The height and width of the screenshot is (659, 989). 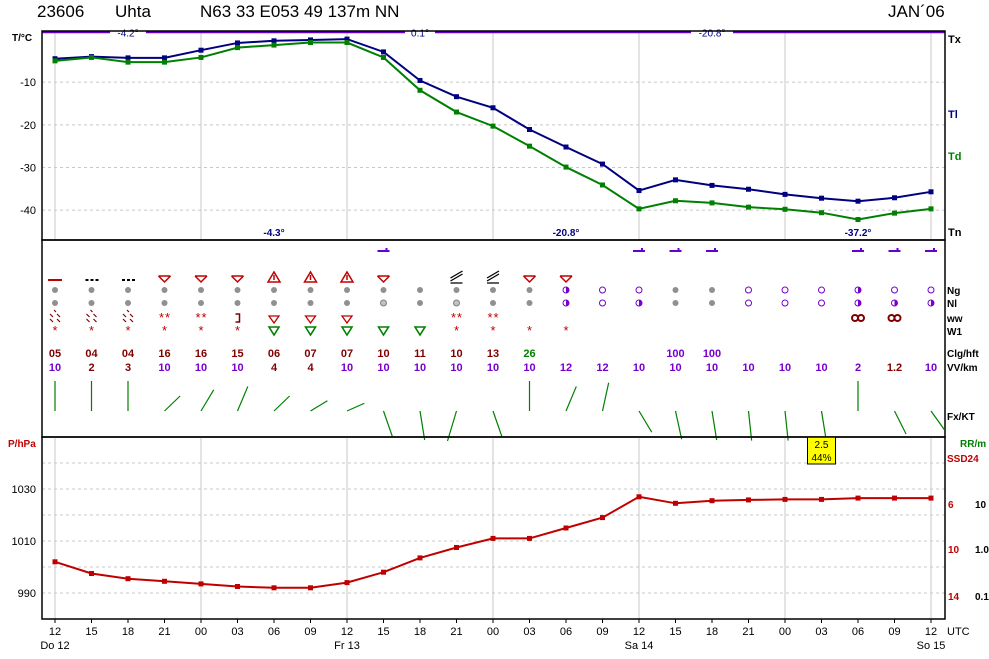 I want to click on visibility-value: 1.2, so click(x=894, y=368).